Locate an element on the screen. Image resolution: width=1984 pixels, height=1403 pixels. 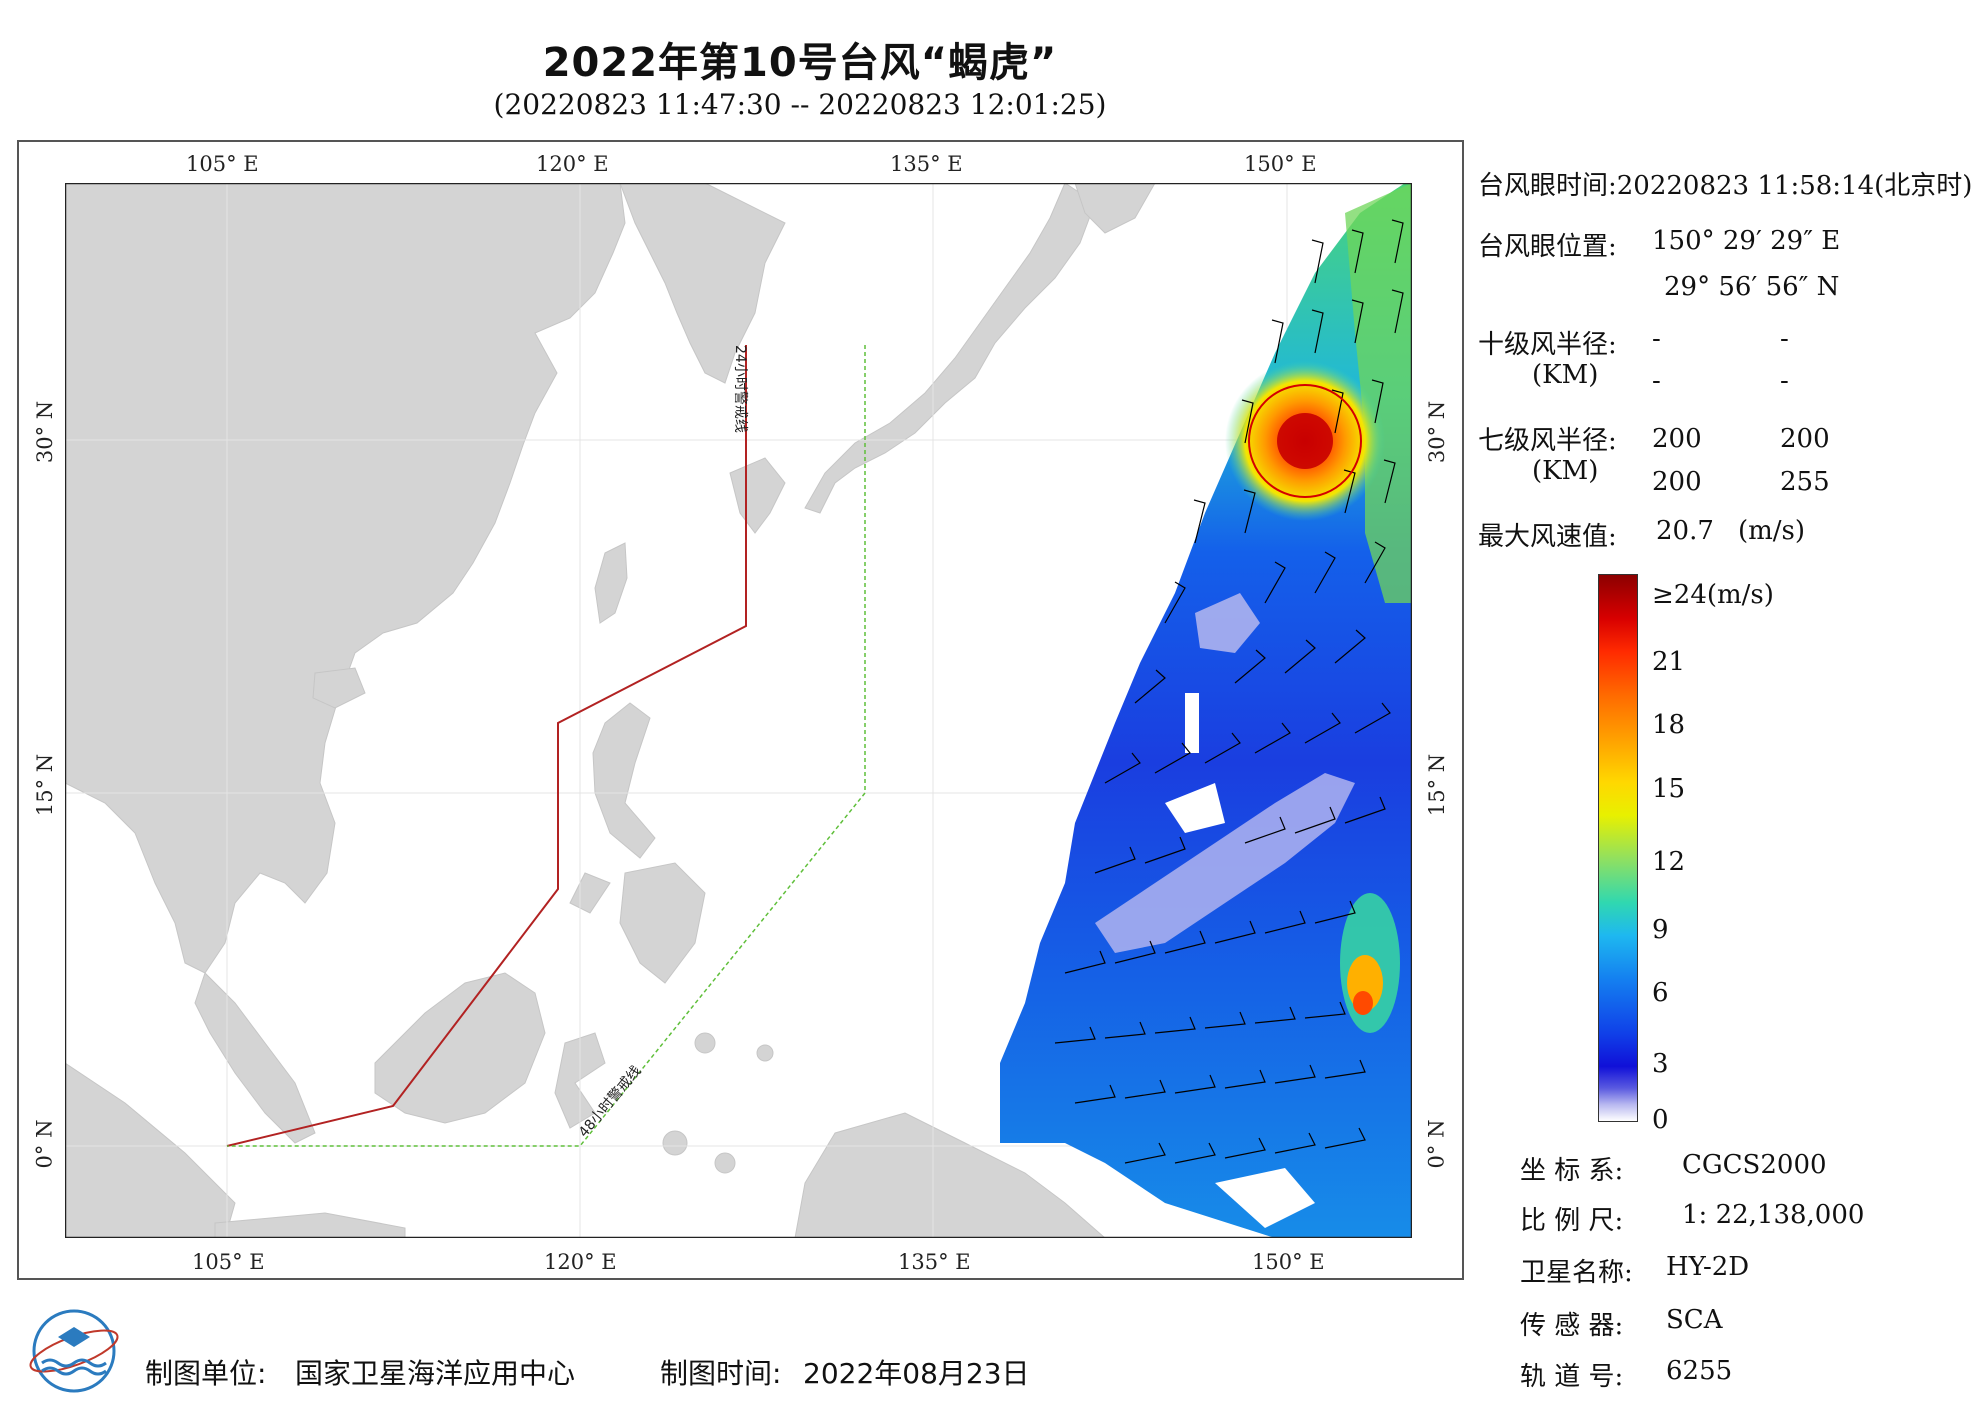
colorbar is located at coordinates (1618, 848).